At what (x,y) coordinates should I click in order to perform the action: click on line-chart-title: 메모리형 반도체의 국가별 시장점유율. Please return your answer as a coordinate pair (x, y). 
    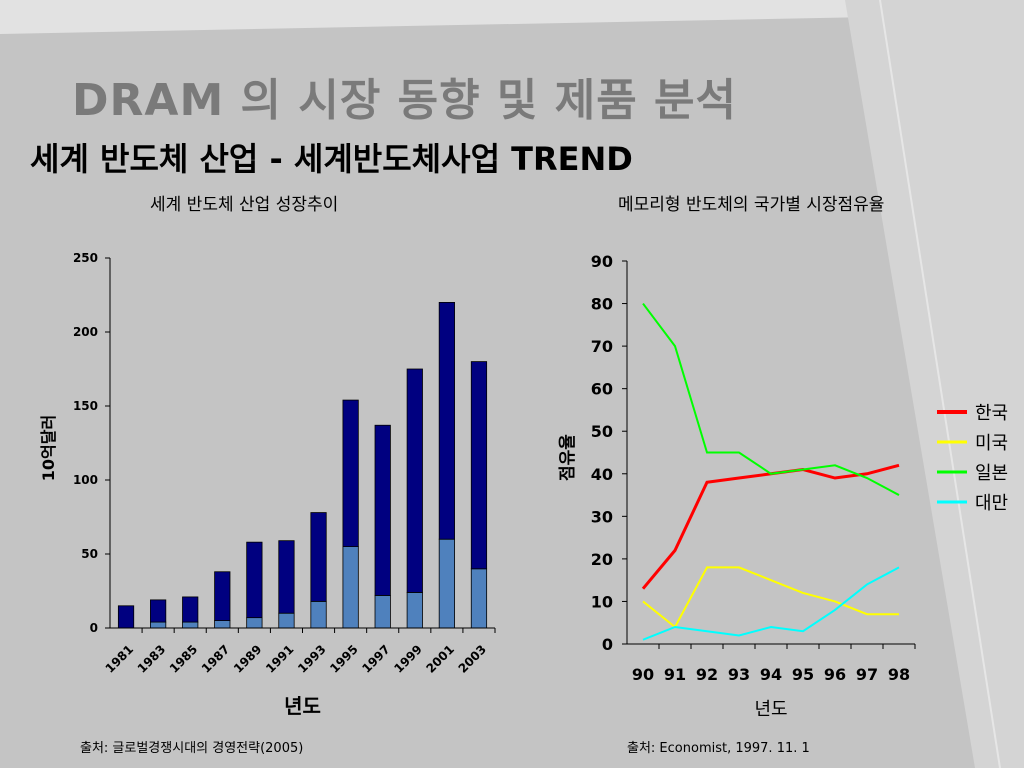
    Looking at the image, I should click on (751, 205).